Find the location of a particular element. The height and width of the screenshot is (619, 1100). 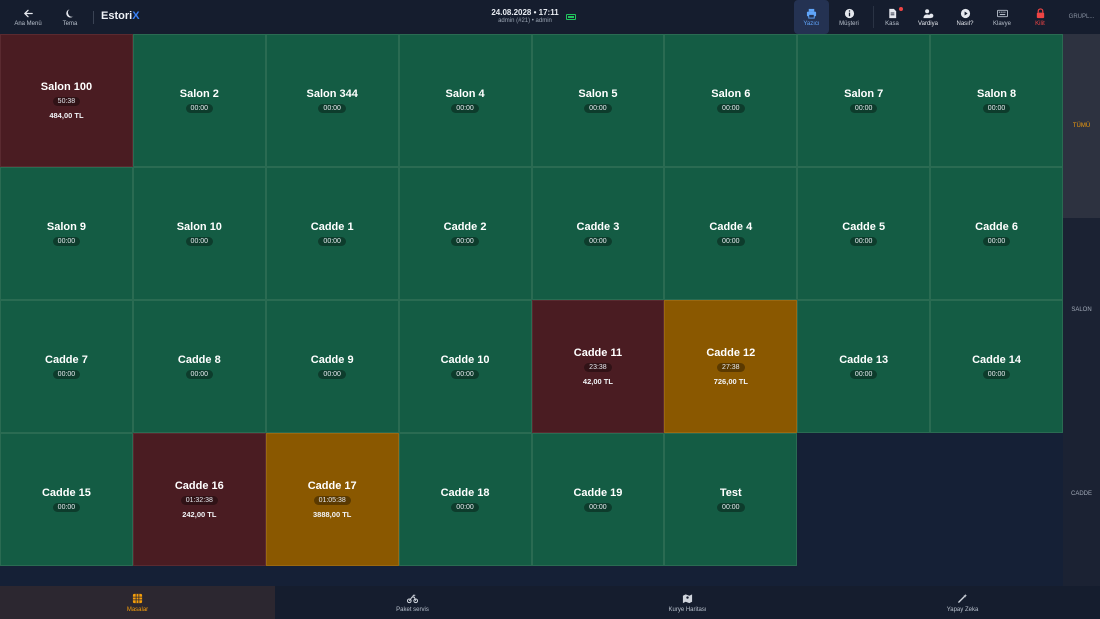

printer-button: Yazıcı is located at coordinates (811, 17).